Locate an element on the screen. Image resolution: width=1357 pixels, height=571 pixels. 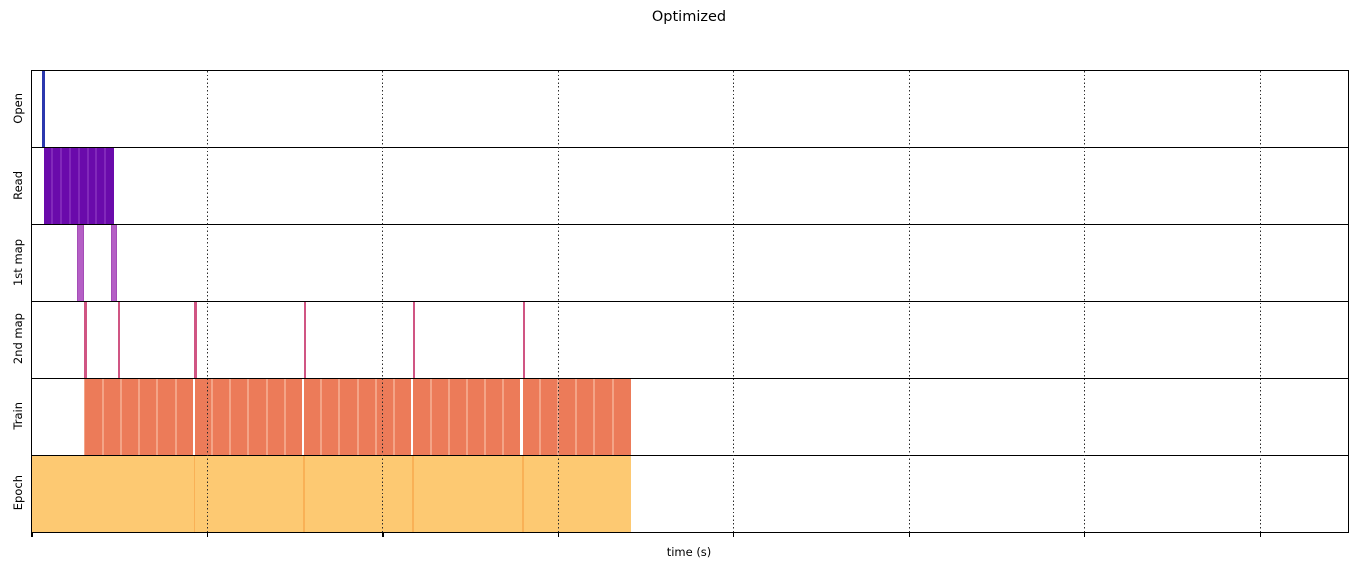
y-axis-label-read: Read is located at coordinates (13, 185).